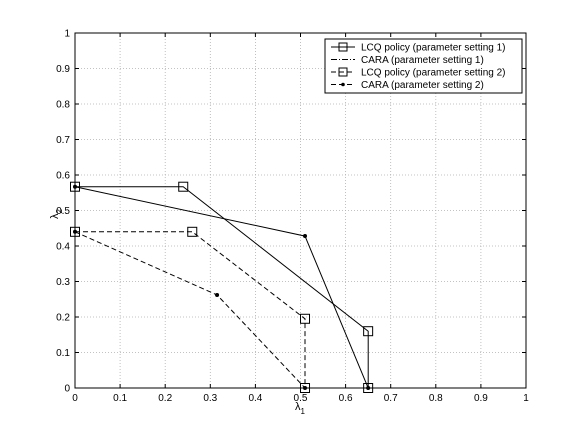  Describe the element at coordinates (63, 69) in the screenshot. I see `y-tick-label: 0.9` at that location.